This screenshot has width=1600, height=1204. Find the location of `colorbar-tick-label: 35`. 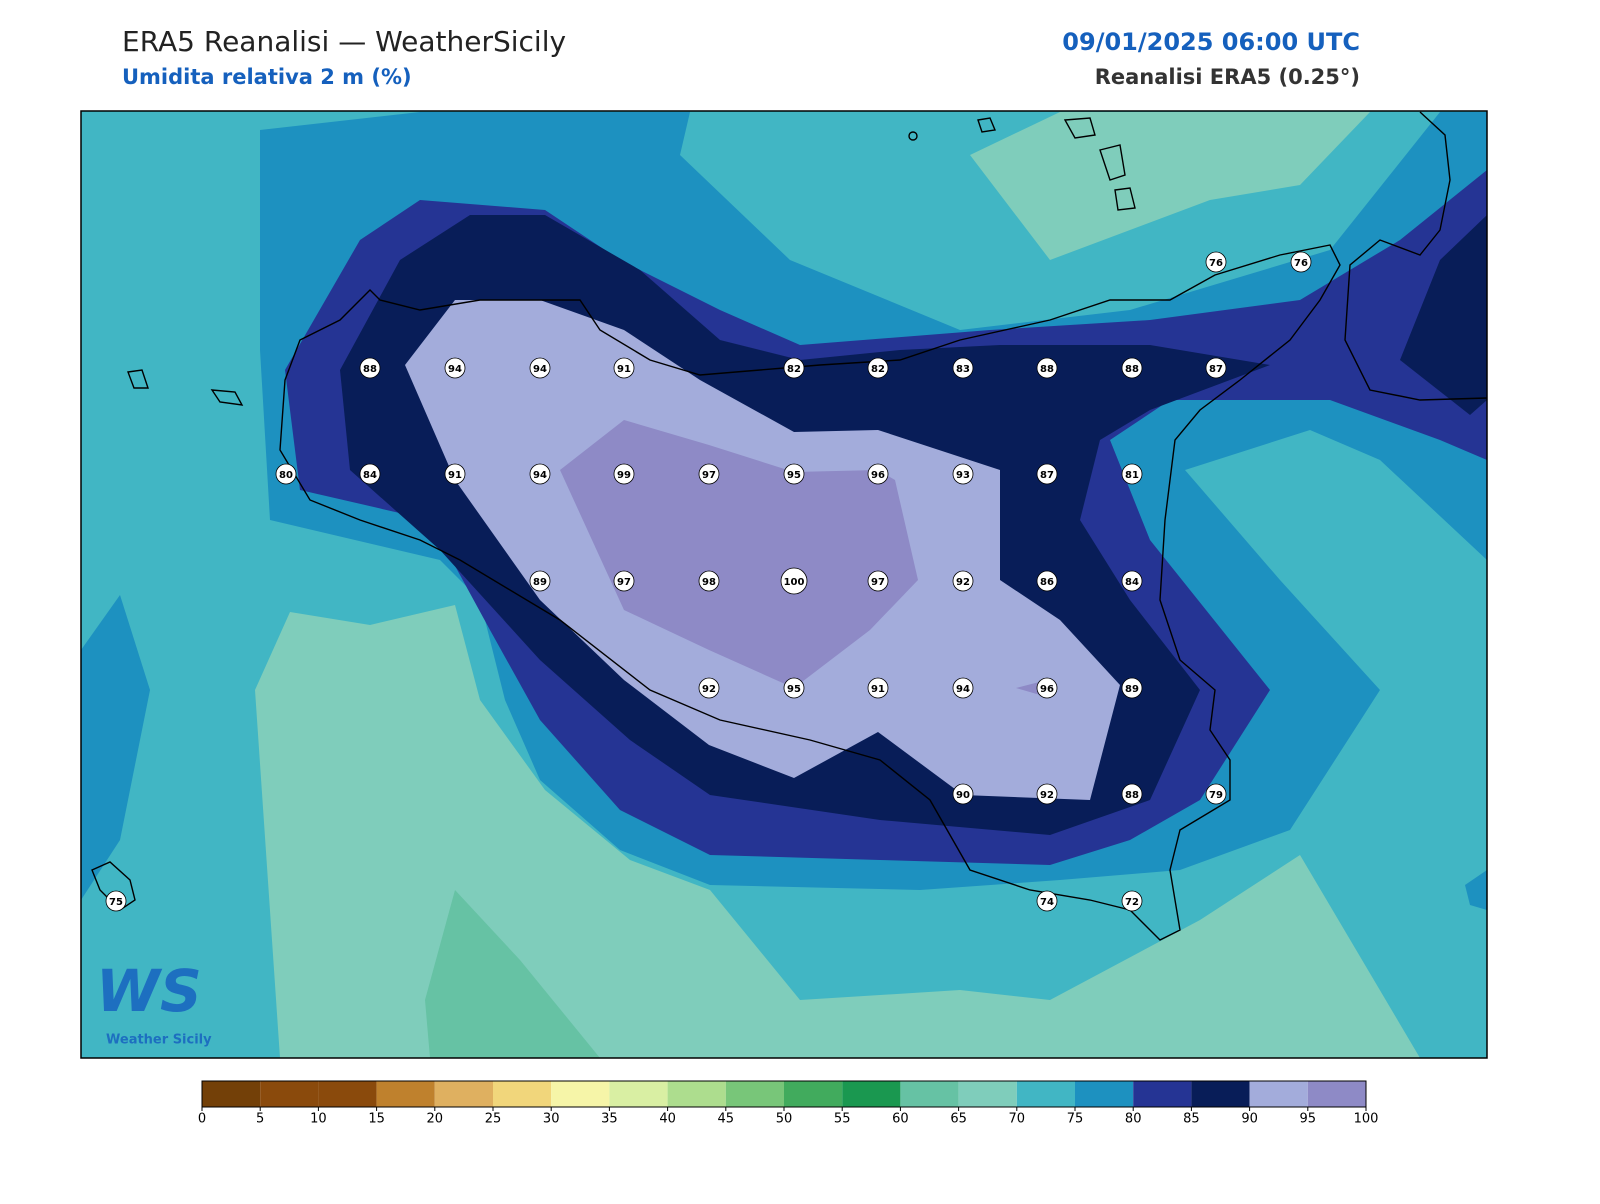

colorbar-tick-label: 35 is located at coordinates (609, 1119).